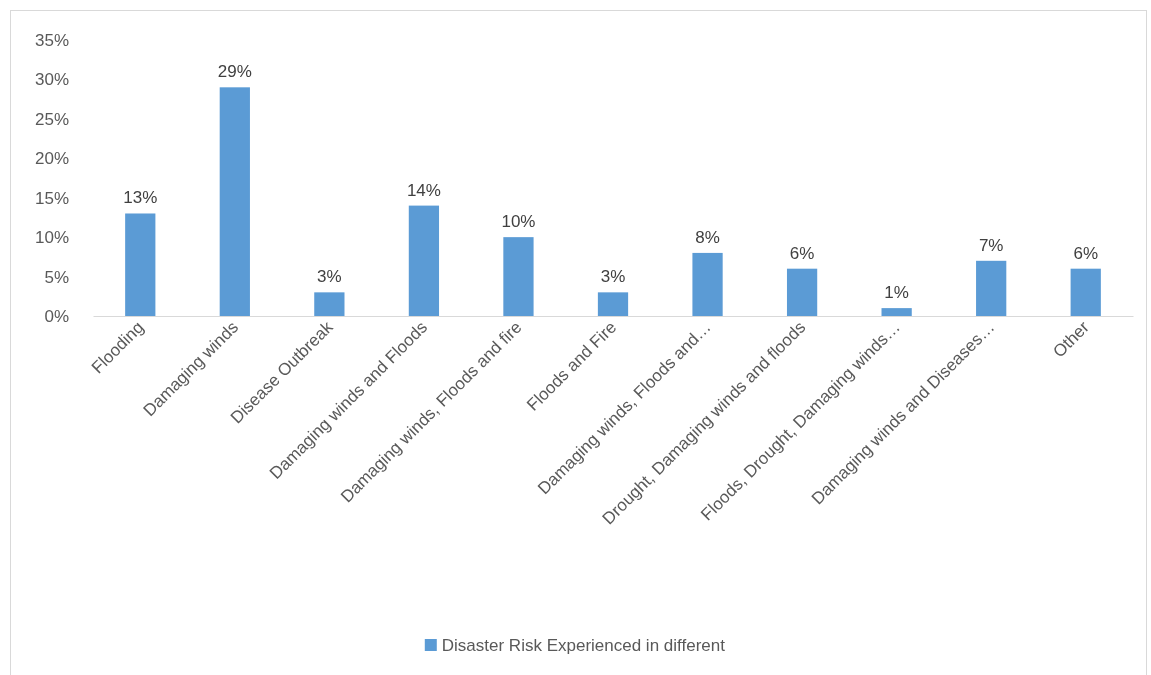  I want to click on y-tick-label: 5%, so click(56, 277).